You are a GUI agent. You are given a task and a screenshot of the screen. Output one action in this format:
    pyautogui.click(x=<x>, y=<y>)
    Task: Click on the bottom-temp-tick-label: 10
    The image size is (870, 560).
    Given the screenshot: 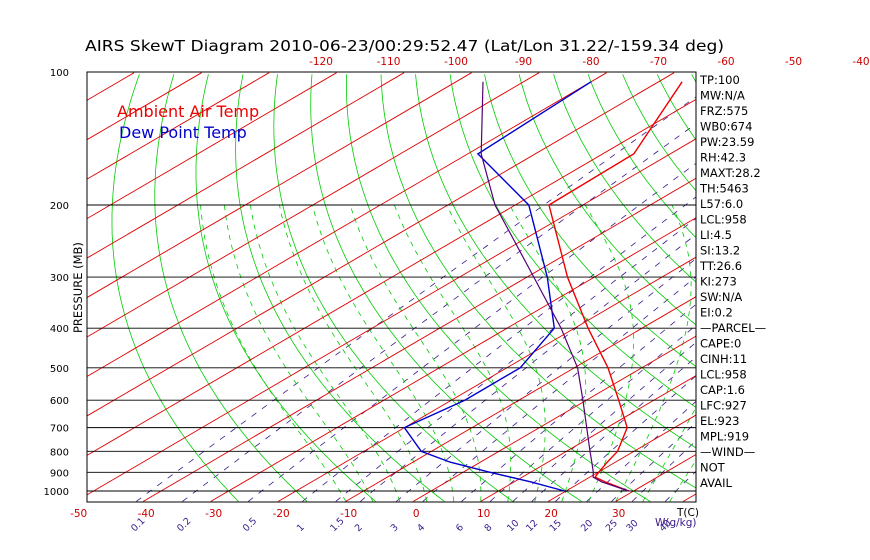 What is the action you would take?
    pyautogui.click(x=483, y=514)
    